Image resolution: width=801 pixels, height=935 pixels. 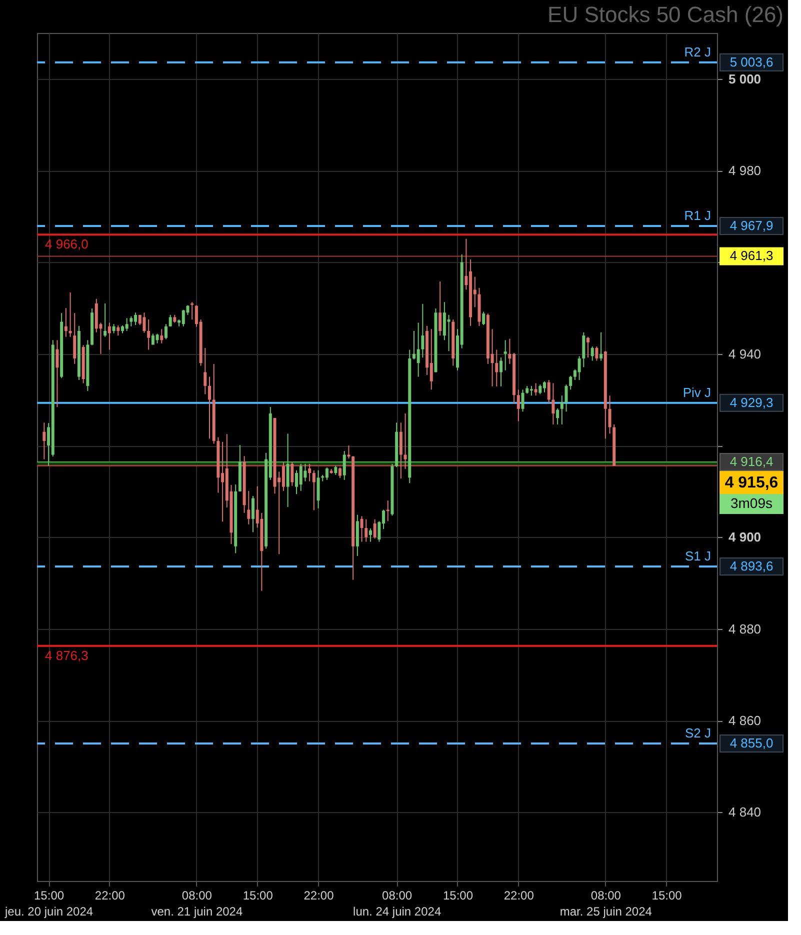 I want to click on ref-line-label: R1 J, so click(x=697, y=215).